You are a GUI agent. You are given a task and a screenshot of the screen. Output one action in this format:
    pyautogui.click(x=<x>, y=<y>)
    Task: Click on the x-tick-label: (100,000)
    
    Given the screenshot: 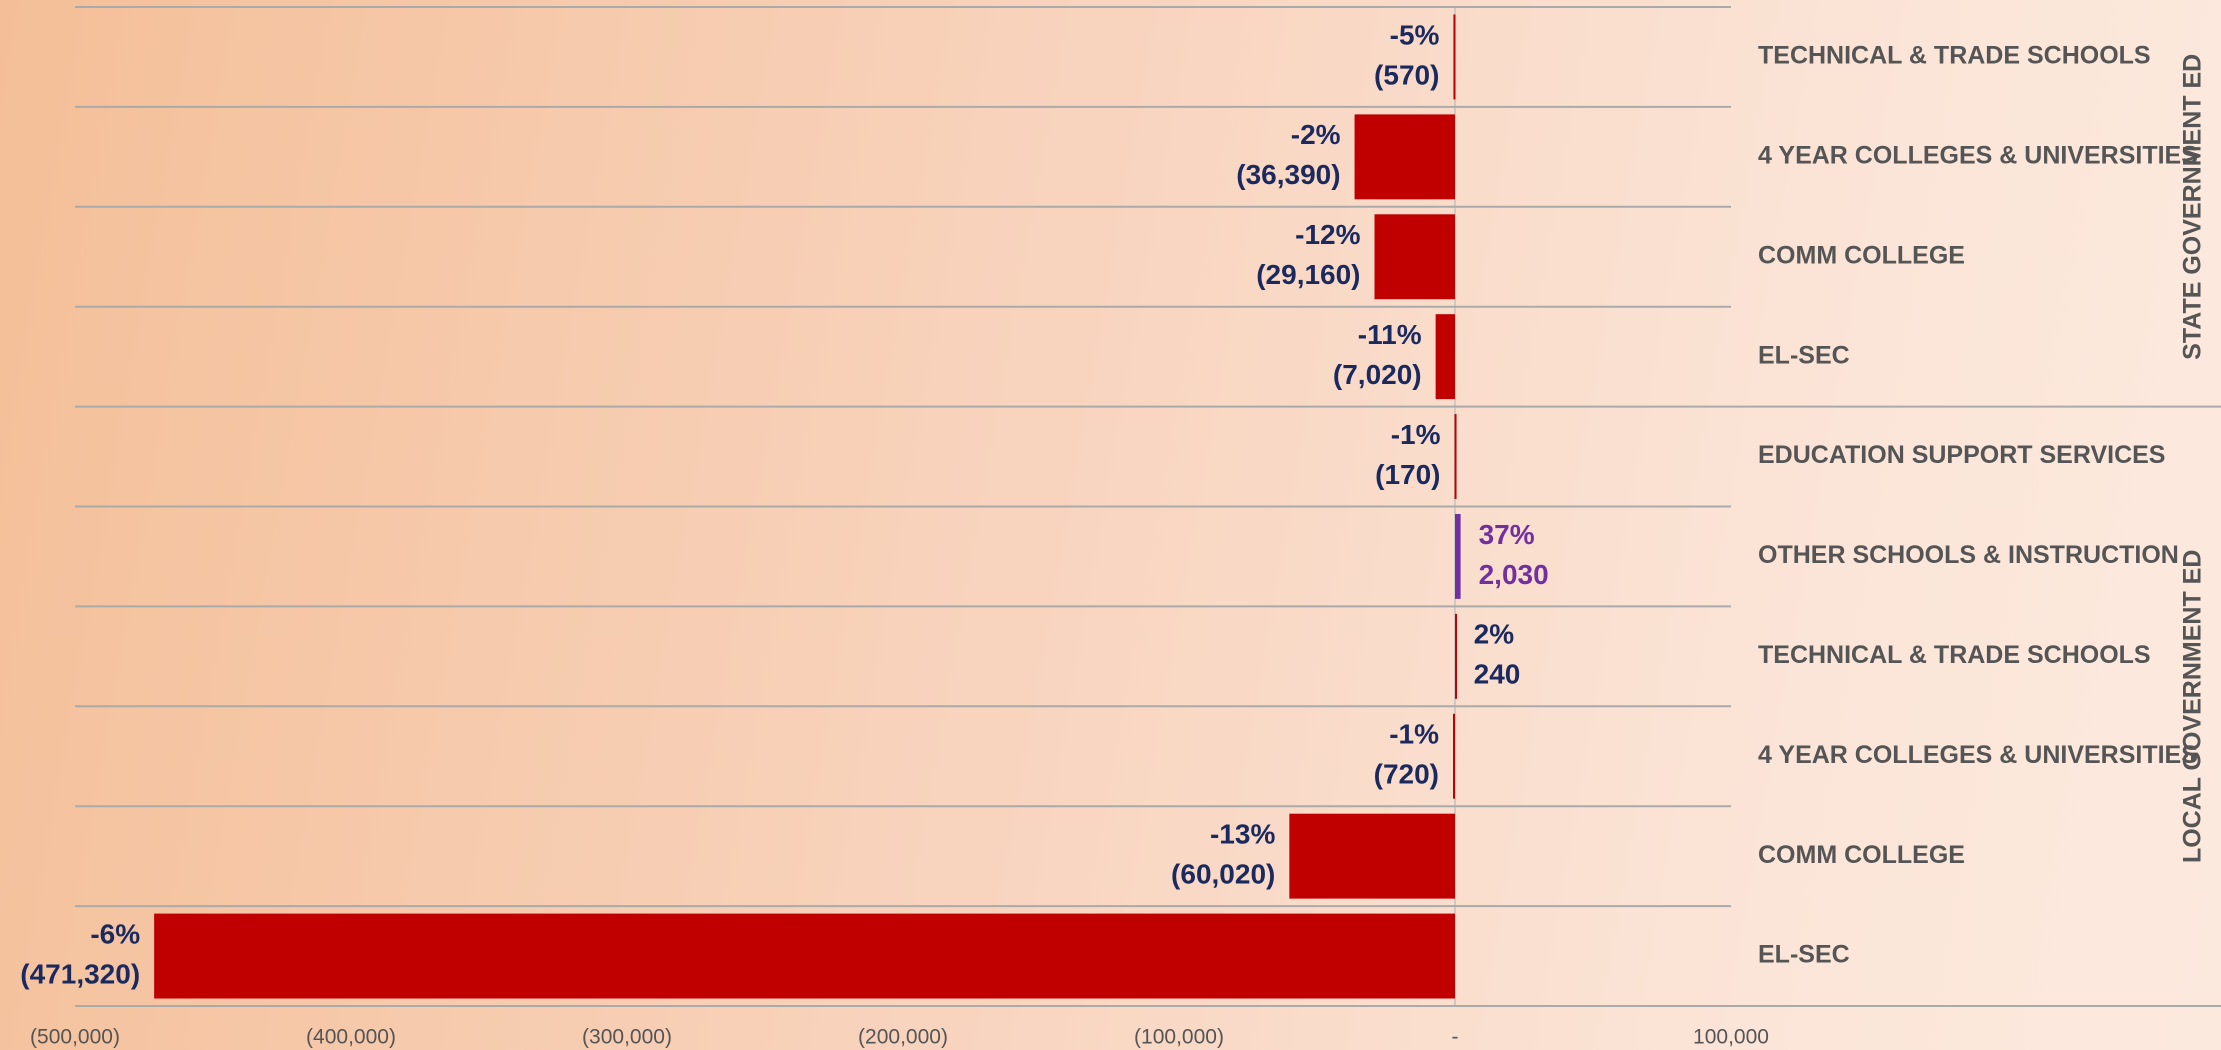 What is the action you would take?
    pyautogui.click(x=1179, y=1037)
    